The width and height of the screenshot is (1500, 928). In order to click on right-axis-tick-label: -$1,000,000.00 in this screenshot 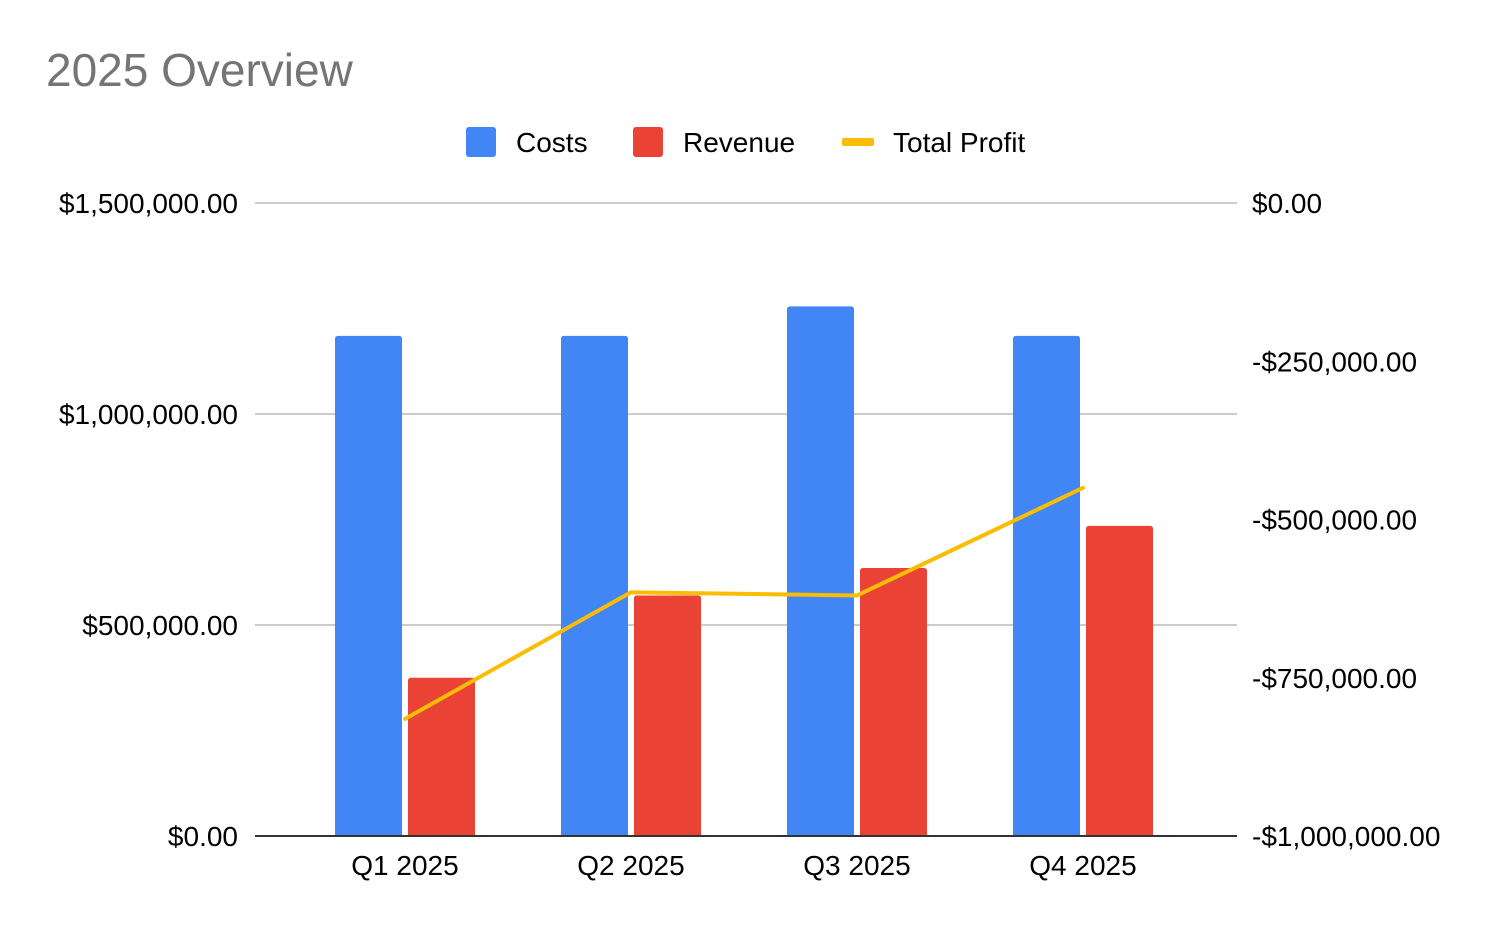, I will do `click(1346, 836)`.